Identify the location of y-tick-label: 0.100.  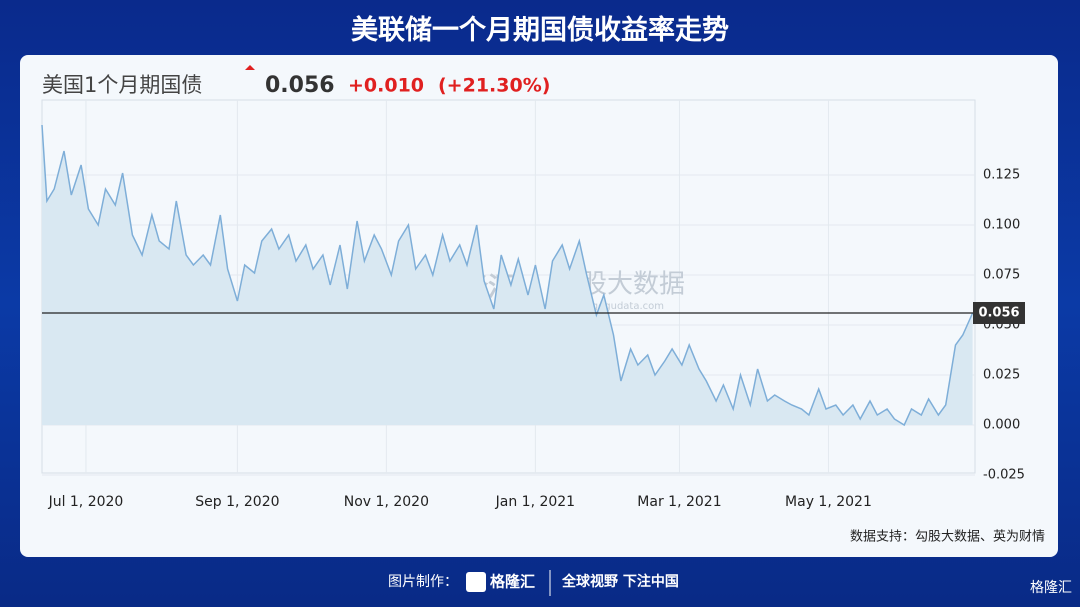
(1001, 225).